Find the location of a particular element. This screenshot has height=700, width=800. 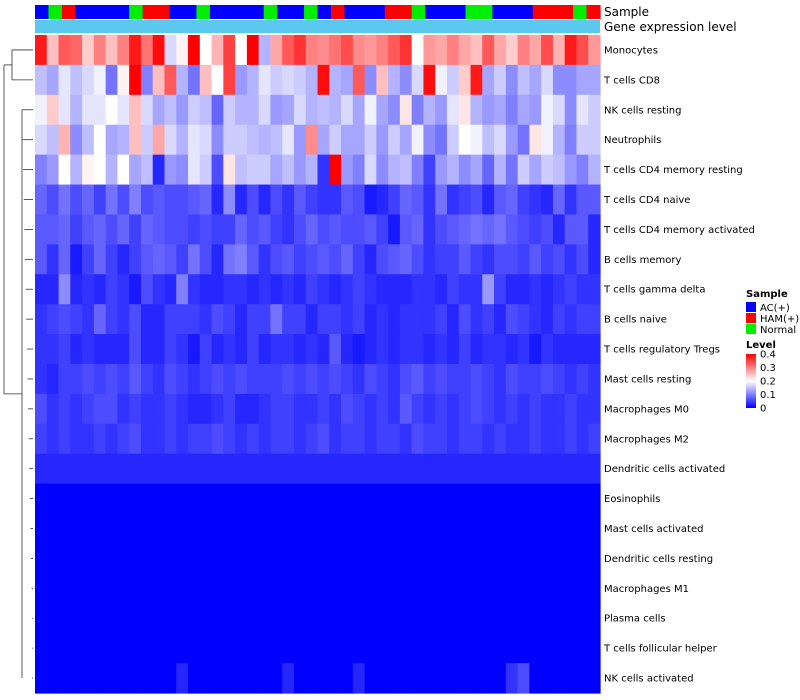

level-colorbar is located at coordinates (751, 381).